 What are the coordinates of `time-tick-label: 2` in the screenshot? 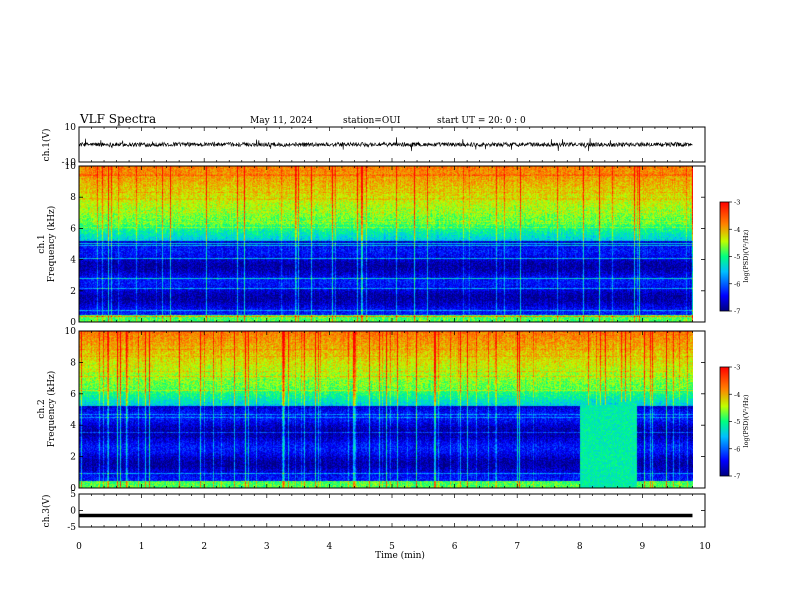 It's located at (204, 547).